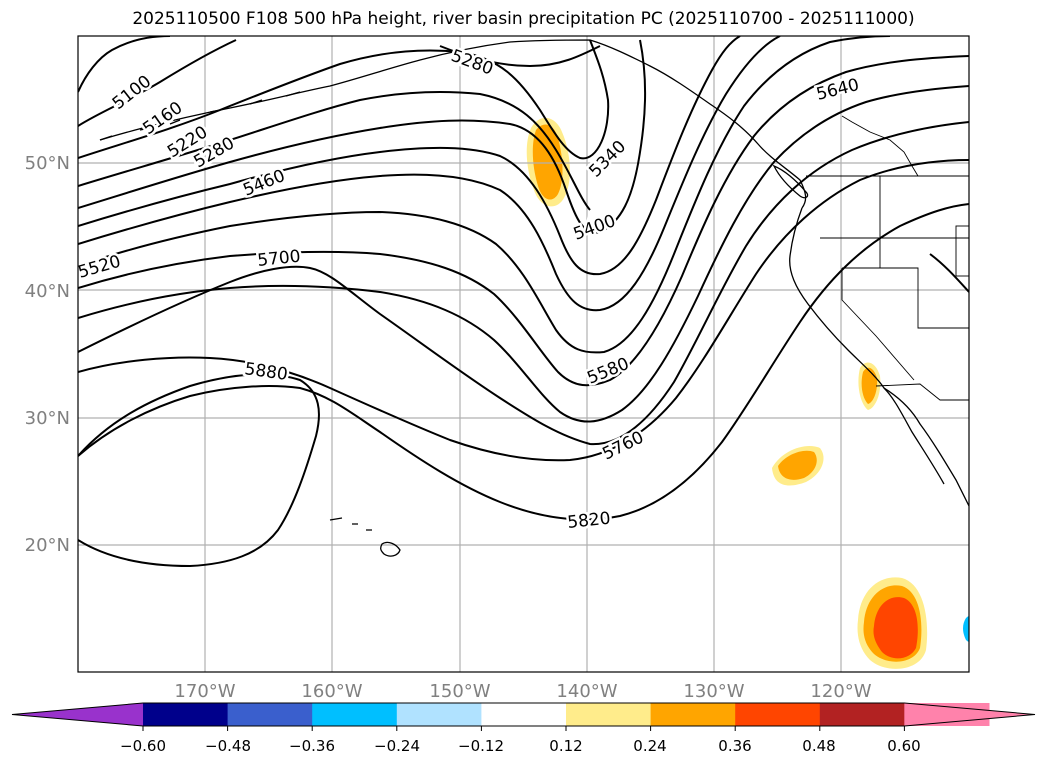  Describe the element at coordinates (818, 746) in the screenshot. I see `colorbar-tick-label: 0.48` at that location.